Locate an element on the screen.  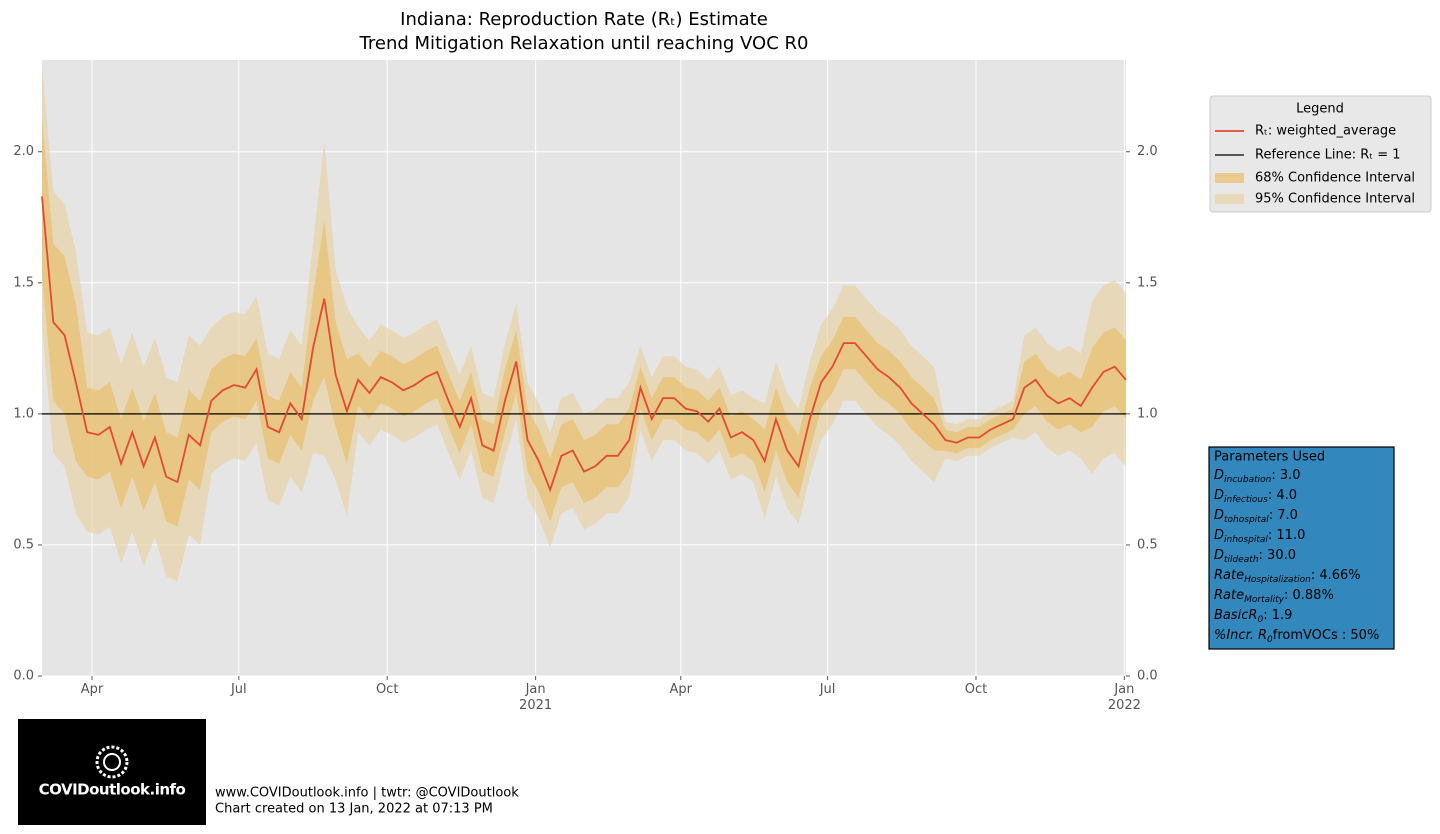
parameter-subscript: Mortality is located at coordinates (1264, 600).